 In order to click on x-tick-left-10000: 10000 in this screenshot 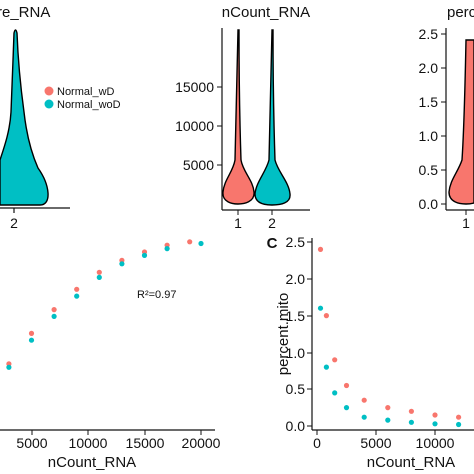, I will do `click(88, 443)`.